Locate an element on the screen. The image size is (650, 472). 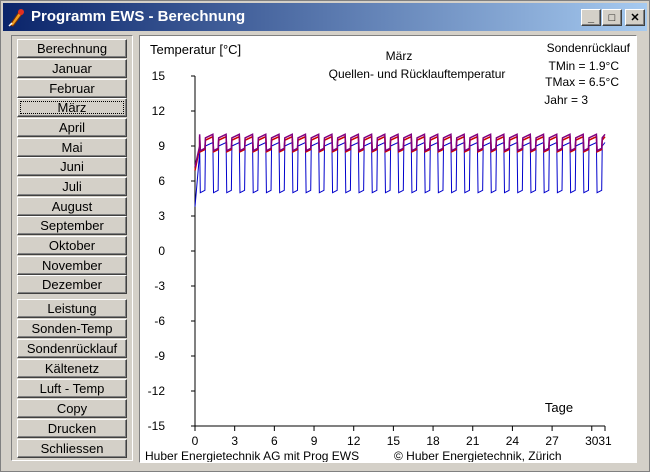
x-tick-label: 18 is located at coordinates (433, 441).